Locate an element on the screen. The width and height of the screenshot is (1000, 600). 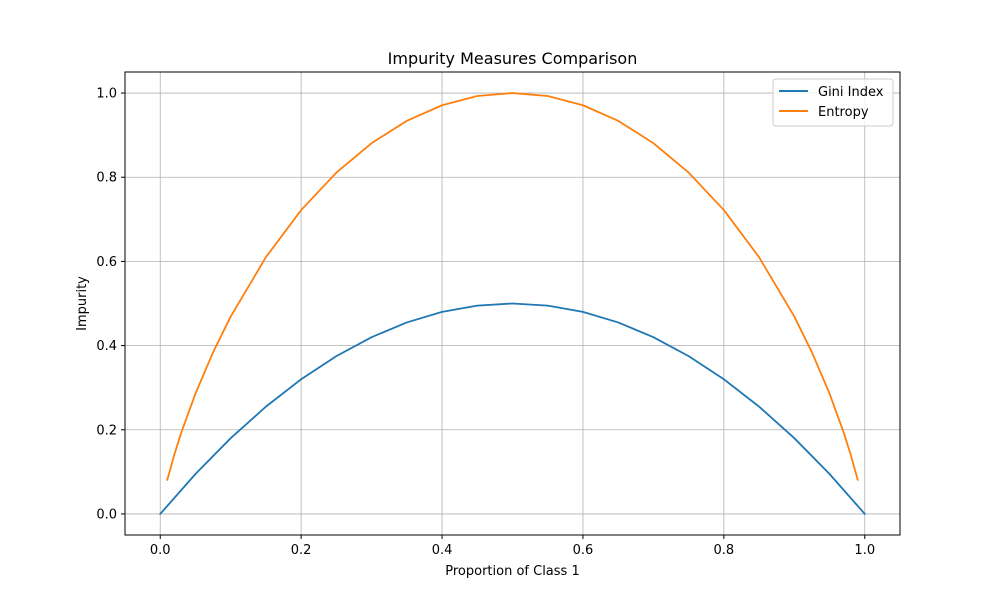
y-tick-label: 0.6 is located at coordinates (106, 262).